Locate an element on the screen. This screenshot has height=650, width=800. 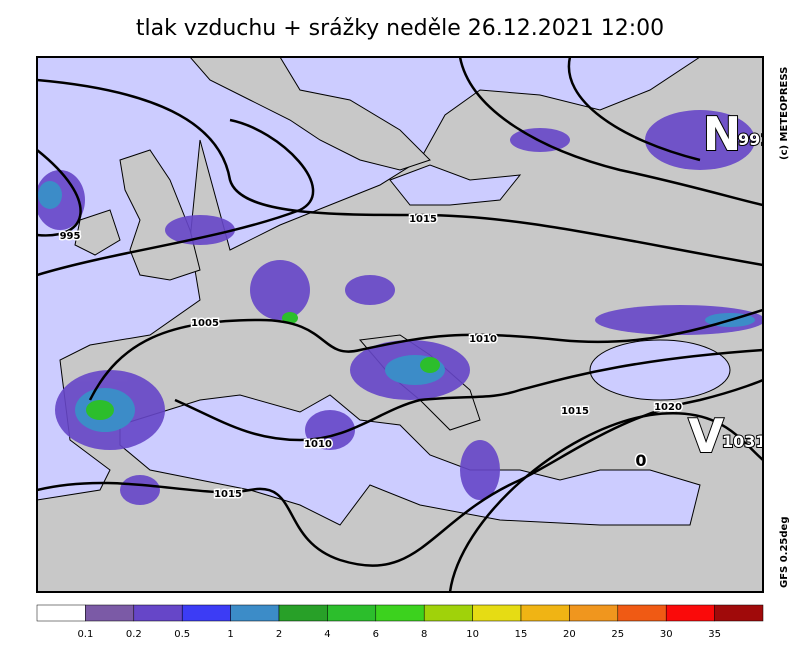
legend-label: 30 is located at coordinates (666, 634).